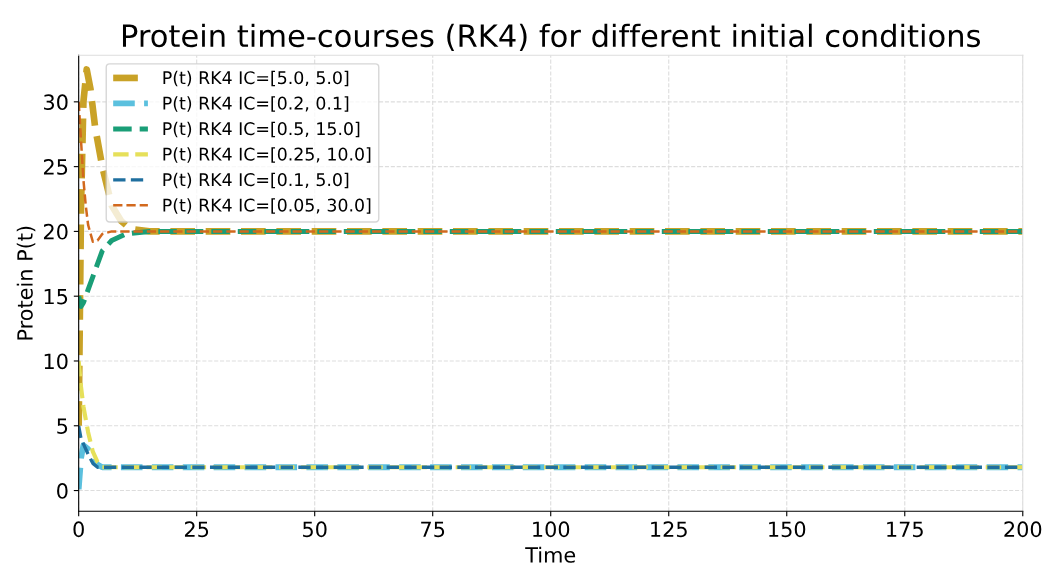  Describe the element at coordinates (267, 155) in the screenshot. I see `legend-label: P(t) RK4 IC=[0.25, 10.0]` at that location.